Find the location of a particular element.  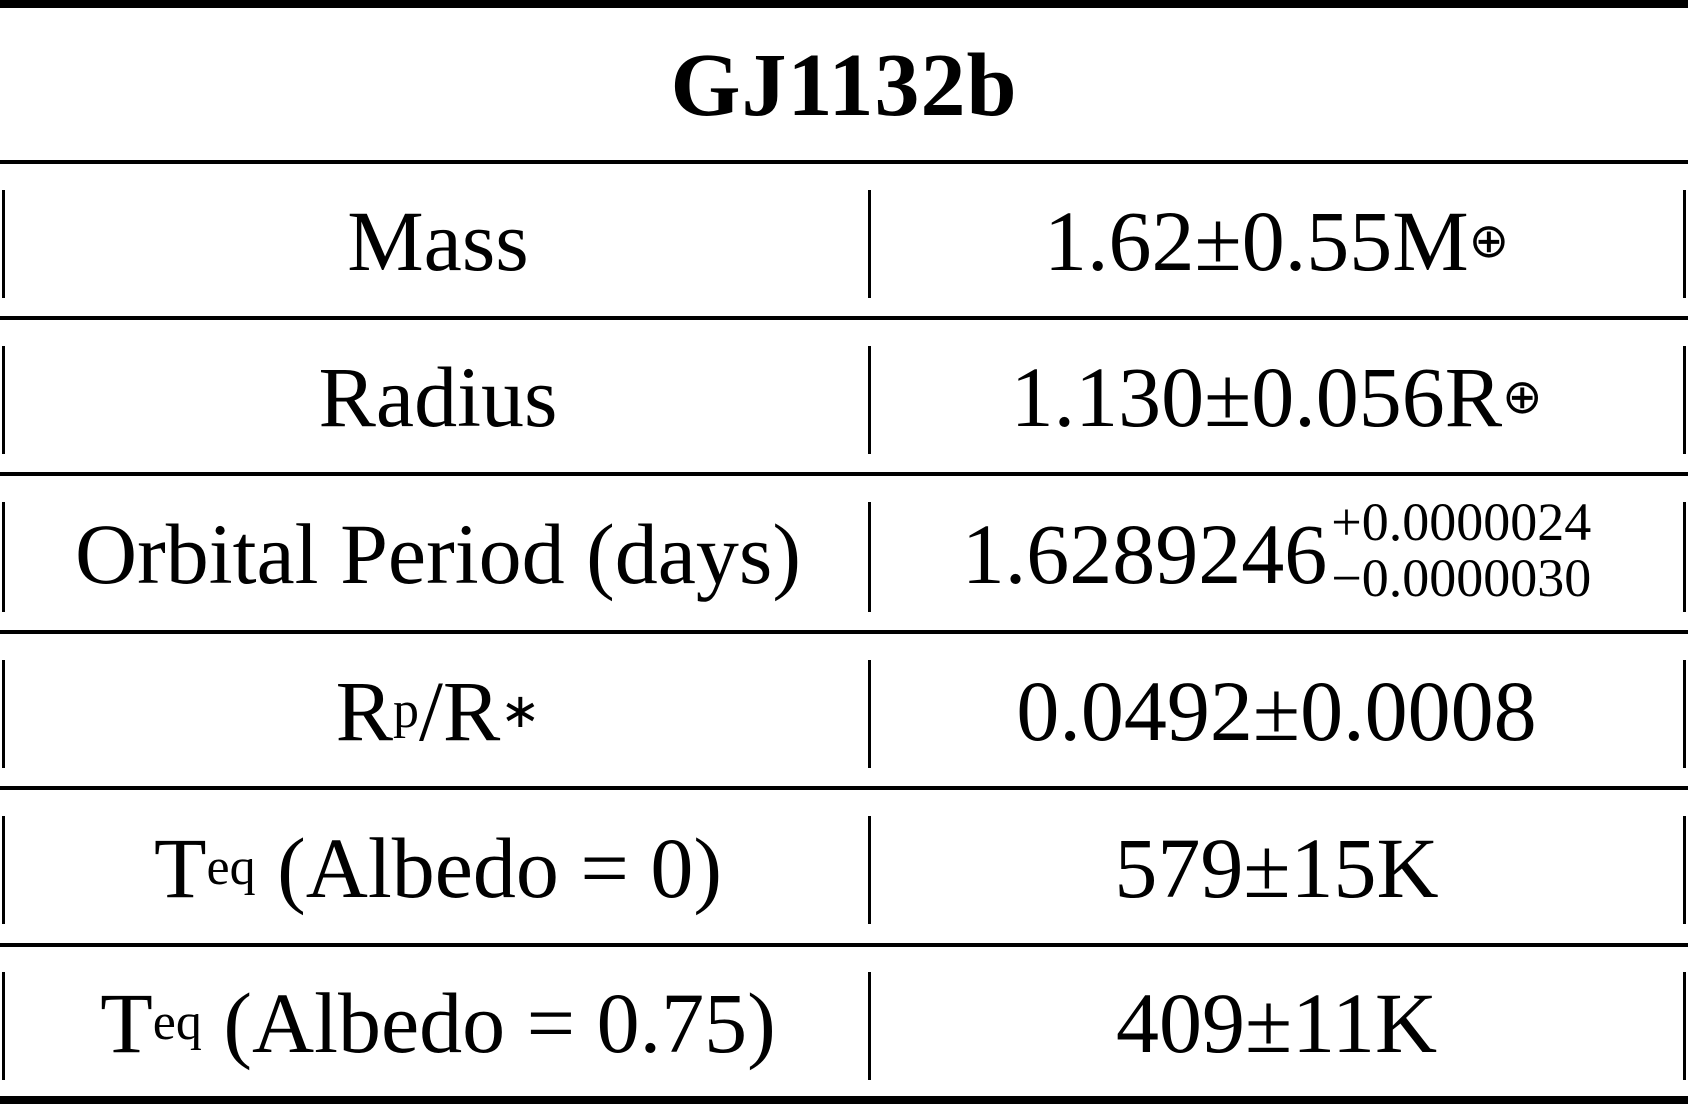

bottom-rule is located at coordinates (844, 1100).